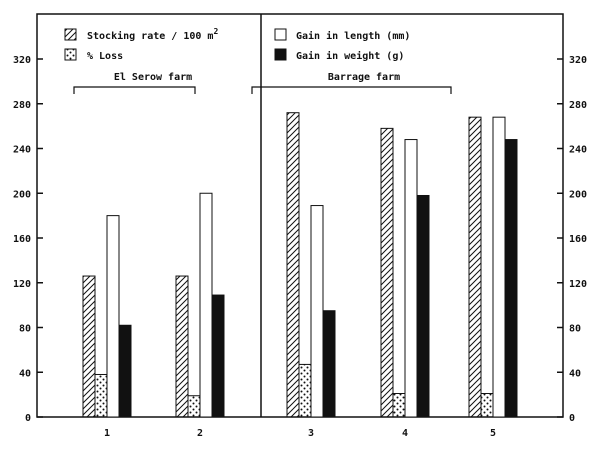 This screenshot has height=452, width=600. What do you see at coordinates (25, 373) in the screenshot?
I see `y-tick-label-left: 40` at bounding box center [25, 373].